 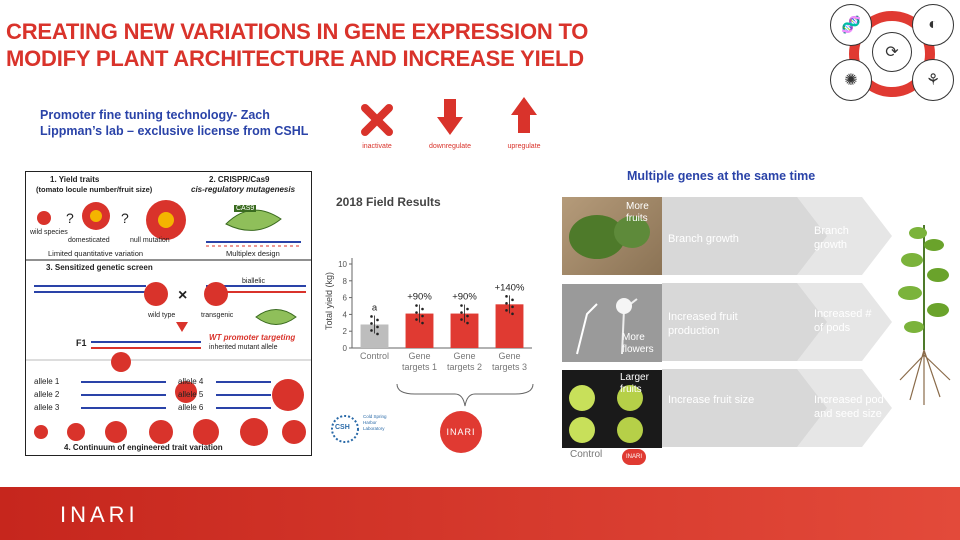 I want to click on allele-3: allele 3, so click(x=47, y=407).